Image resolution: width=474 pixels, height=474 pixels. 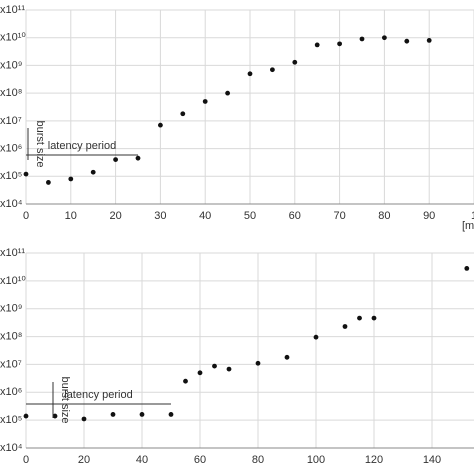 I want to click on x-tick-label: 1, so click(x=472, y=216).